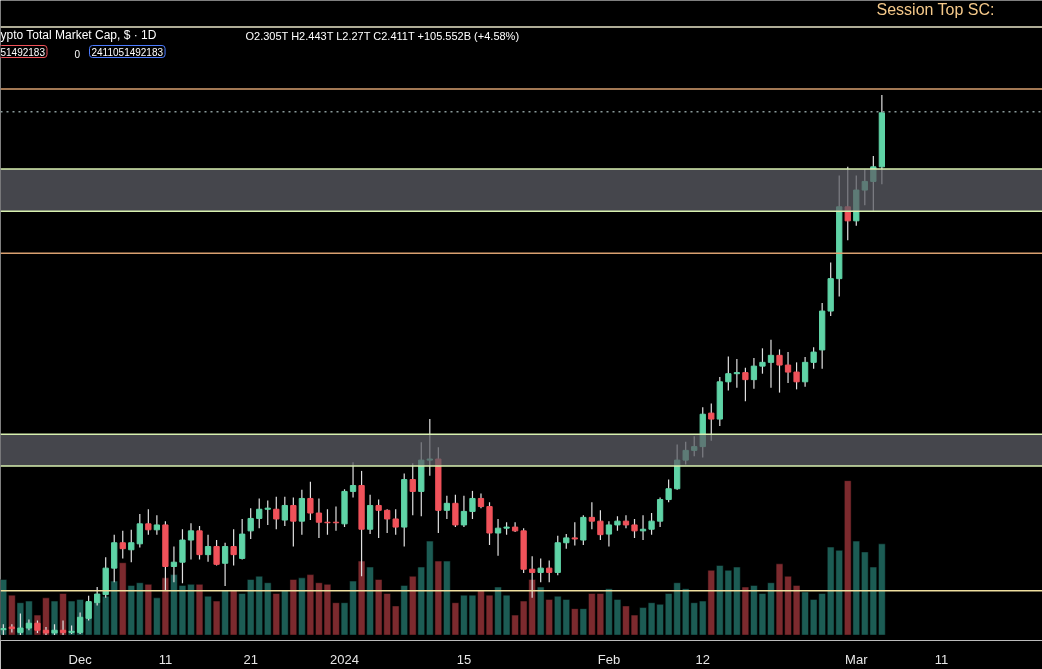  I want to click on text: 2411051492183, so click(127, 52).